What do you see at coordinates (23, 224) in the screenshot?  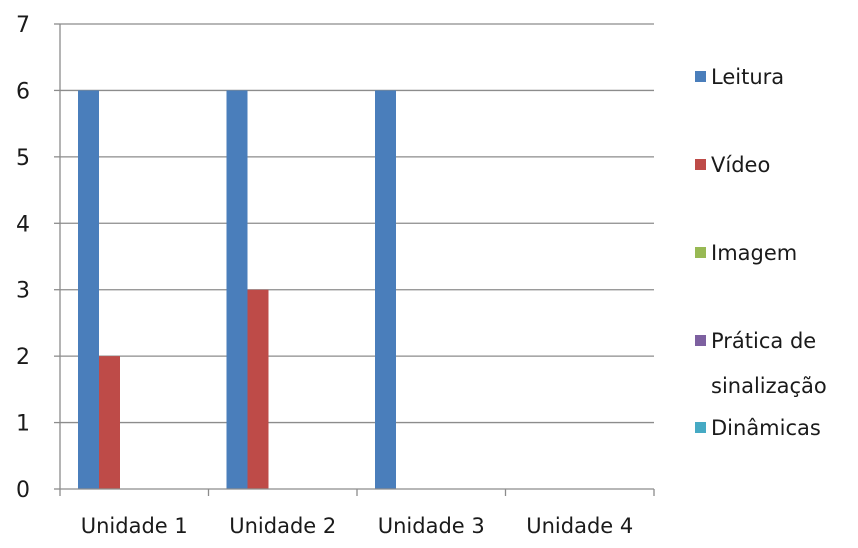 I see `y-tick-label: 4` at bounding box center [23, 224].